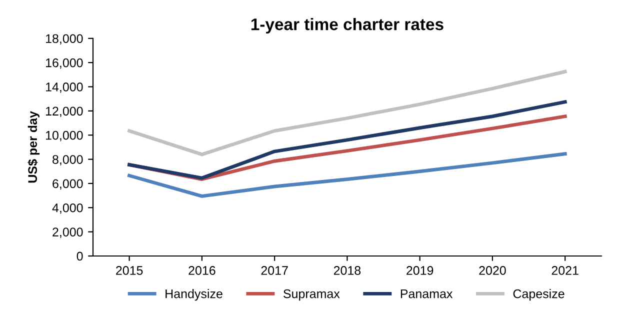 This screenshot has width=620, height=320. What do you see at coordinates (347, 270) in the screenshot?
I see `x-tick-label: 2018` at bounding box center [347, 270].